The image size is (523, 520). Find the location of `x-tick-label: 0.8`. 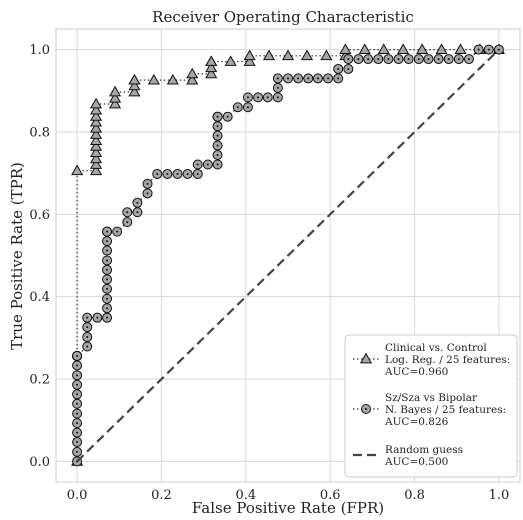

x-tick-label: 0.8 is located at coordinates (414, 495).